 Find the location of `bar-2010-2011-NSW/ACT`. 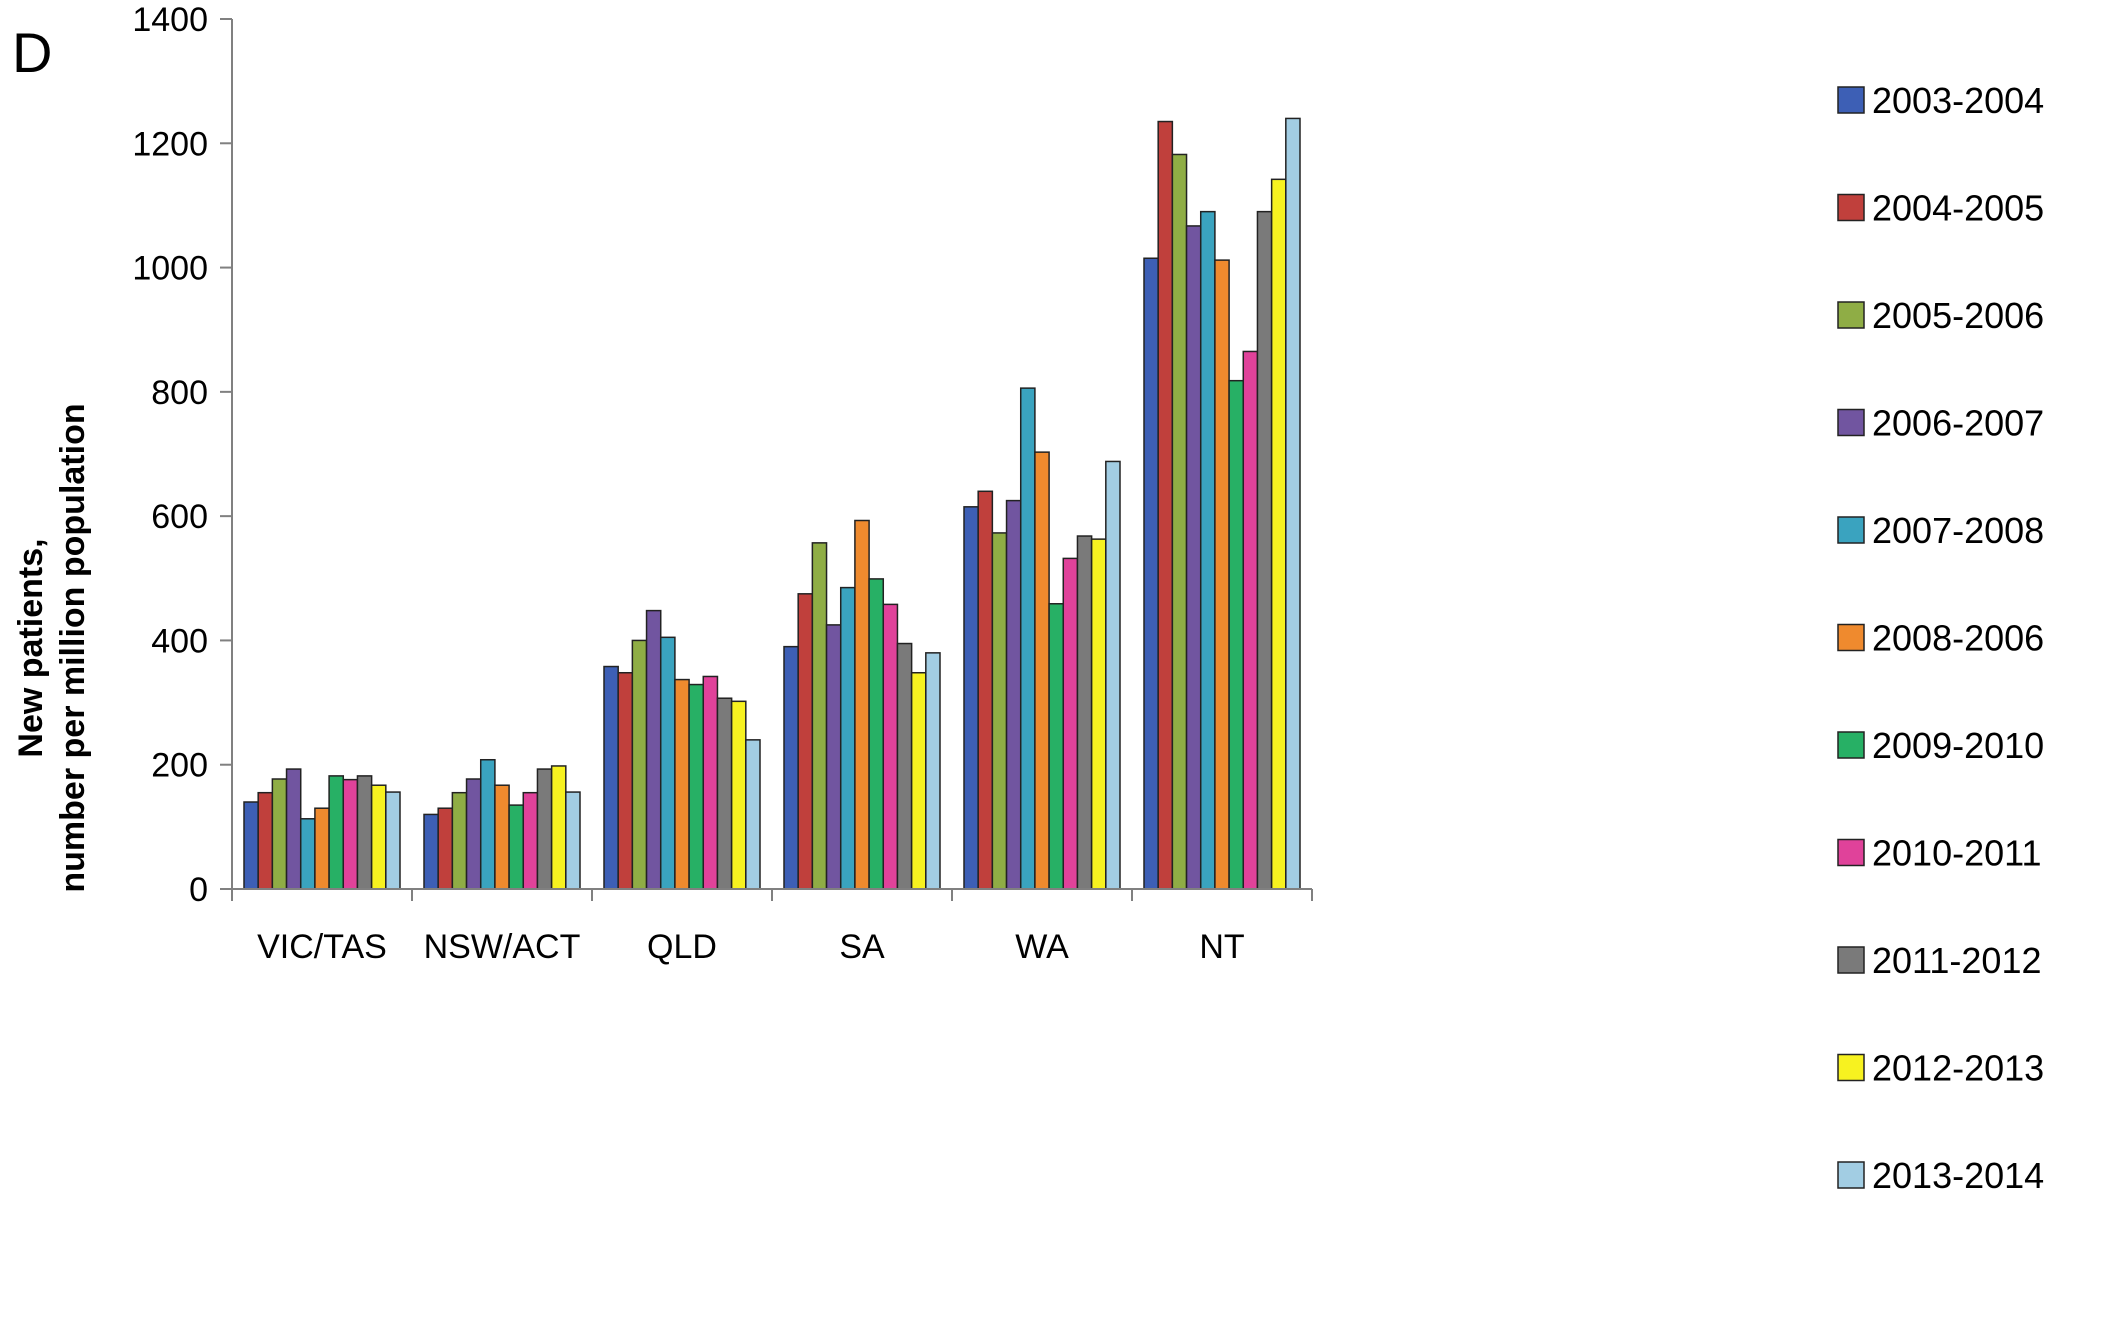

bar-2010-2011-NSW/ACT is located at coordinates (530, 840).